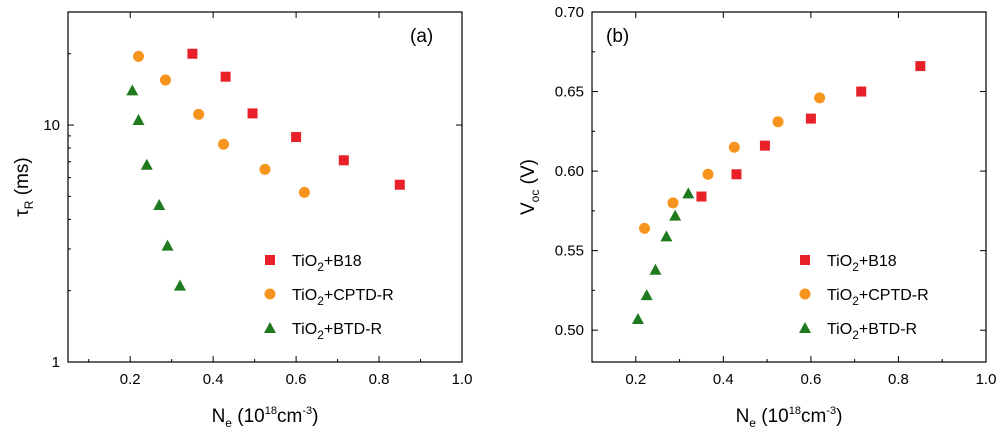  Describe the element at coordinates (617, 36) in the screenshot. I see `panel-label: (b)` at that location.